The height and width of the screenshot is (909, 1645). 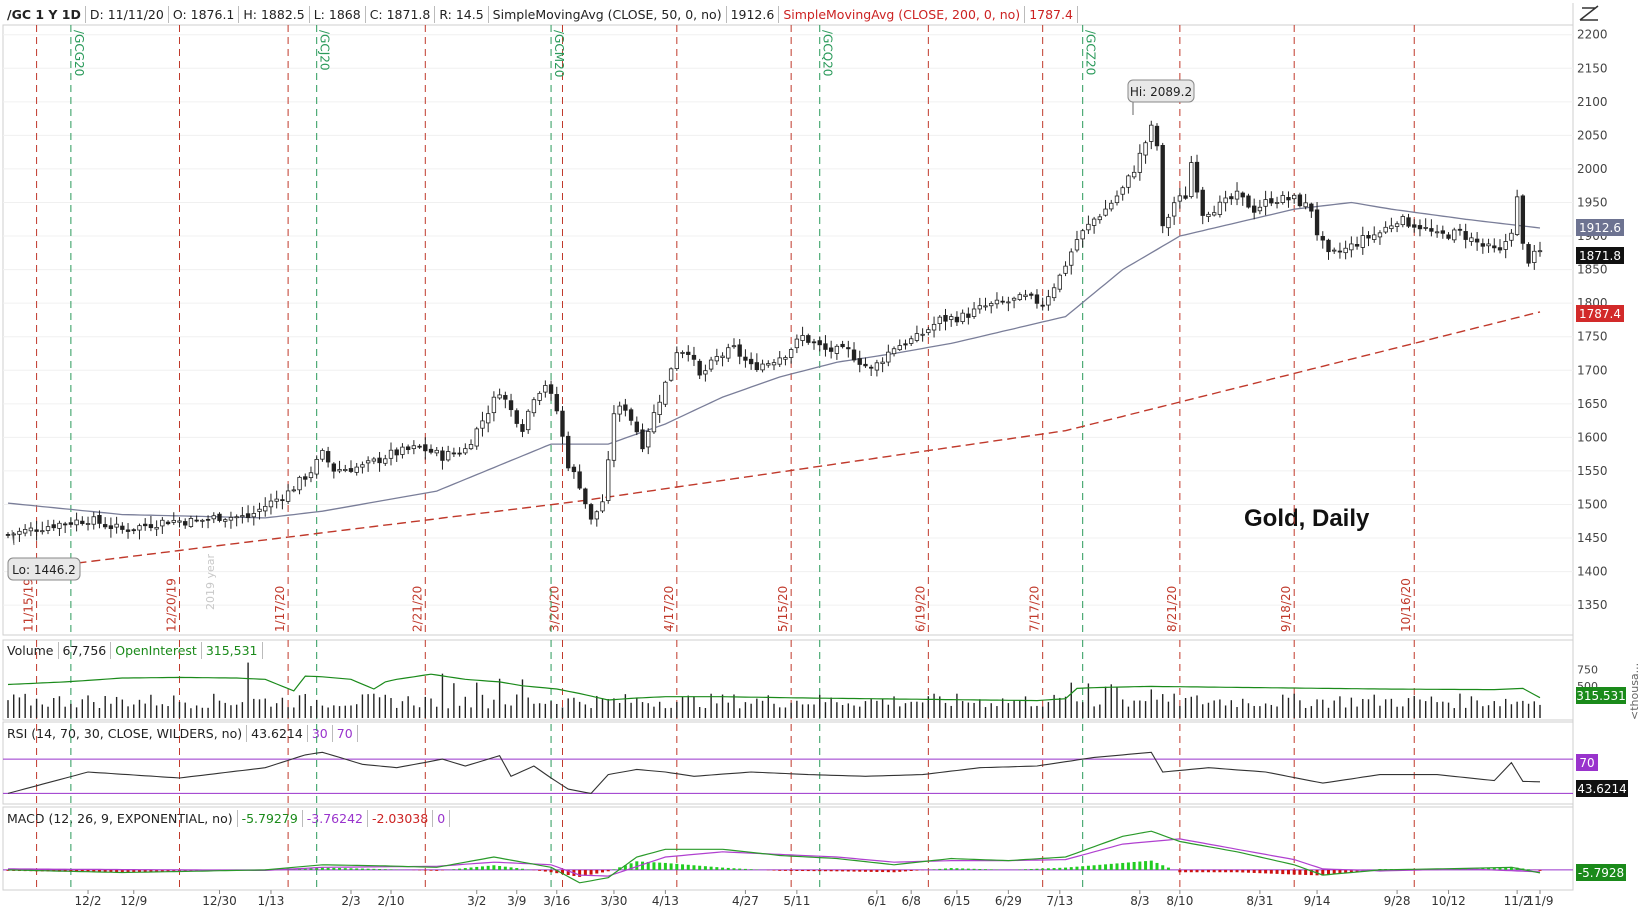 I want to click on macd-value-line, so click(x=774, y=857).